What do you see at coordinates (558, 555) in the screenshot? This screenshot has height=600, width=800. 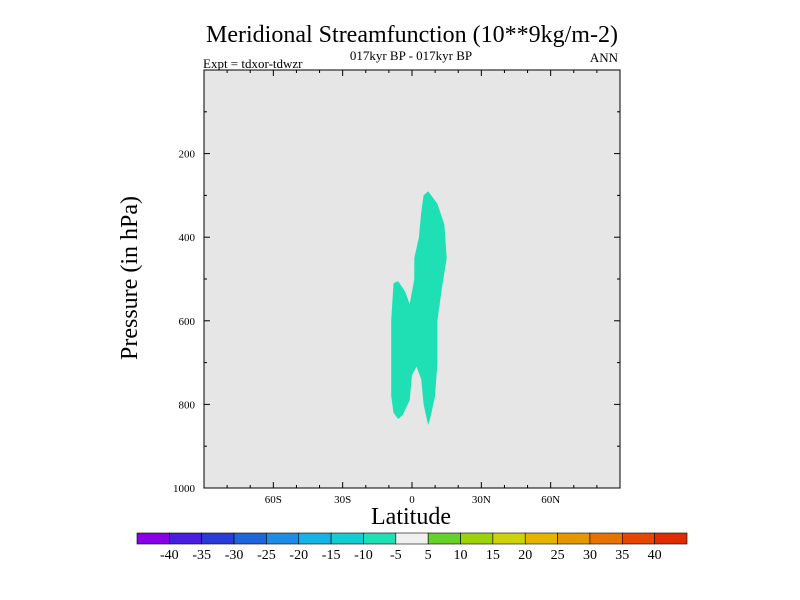 I see `colorbar-label: 25` at bounding box center [558, 555].